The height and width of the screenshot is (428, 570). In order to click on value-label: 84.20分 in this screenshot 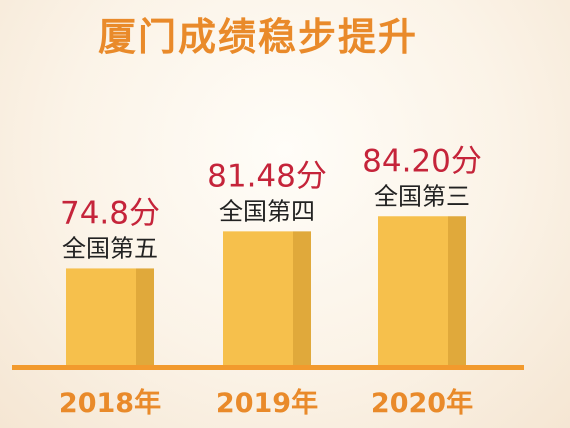, I will do `click(422, 161)`.